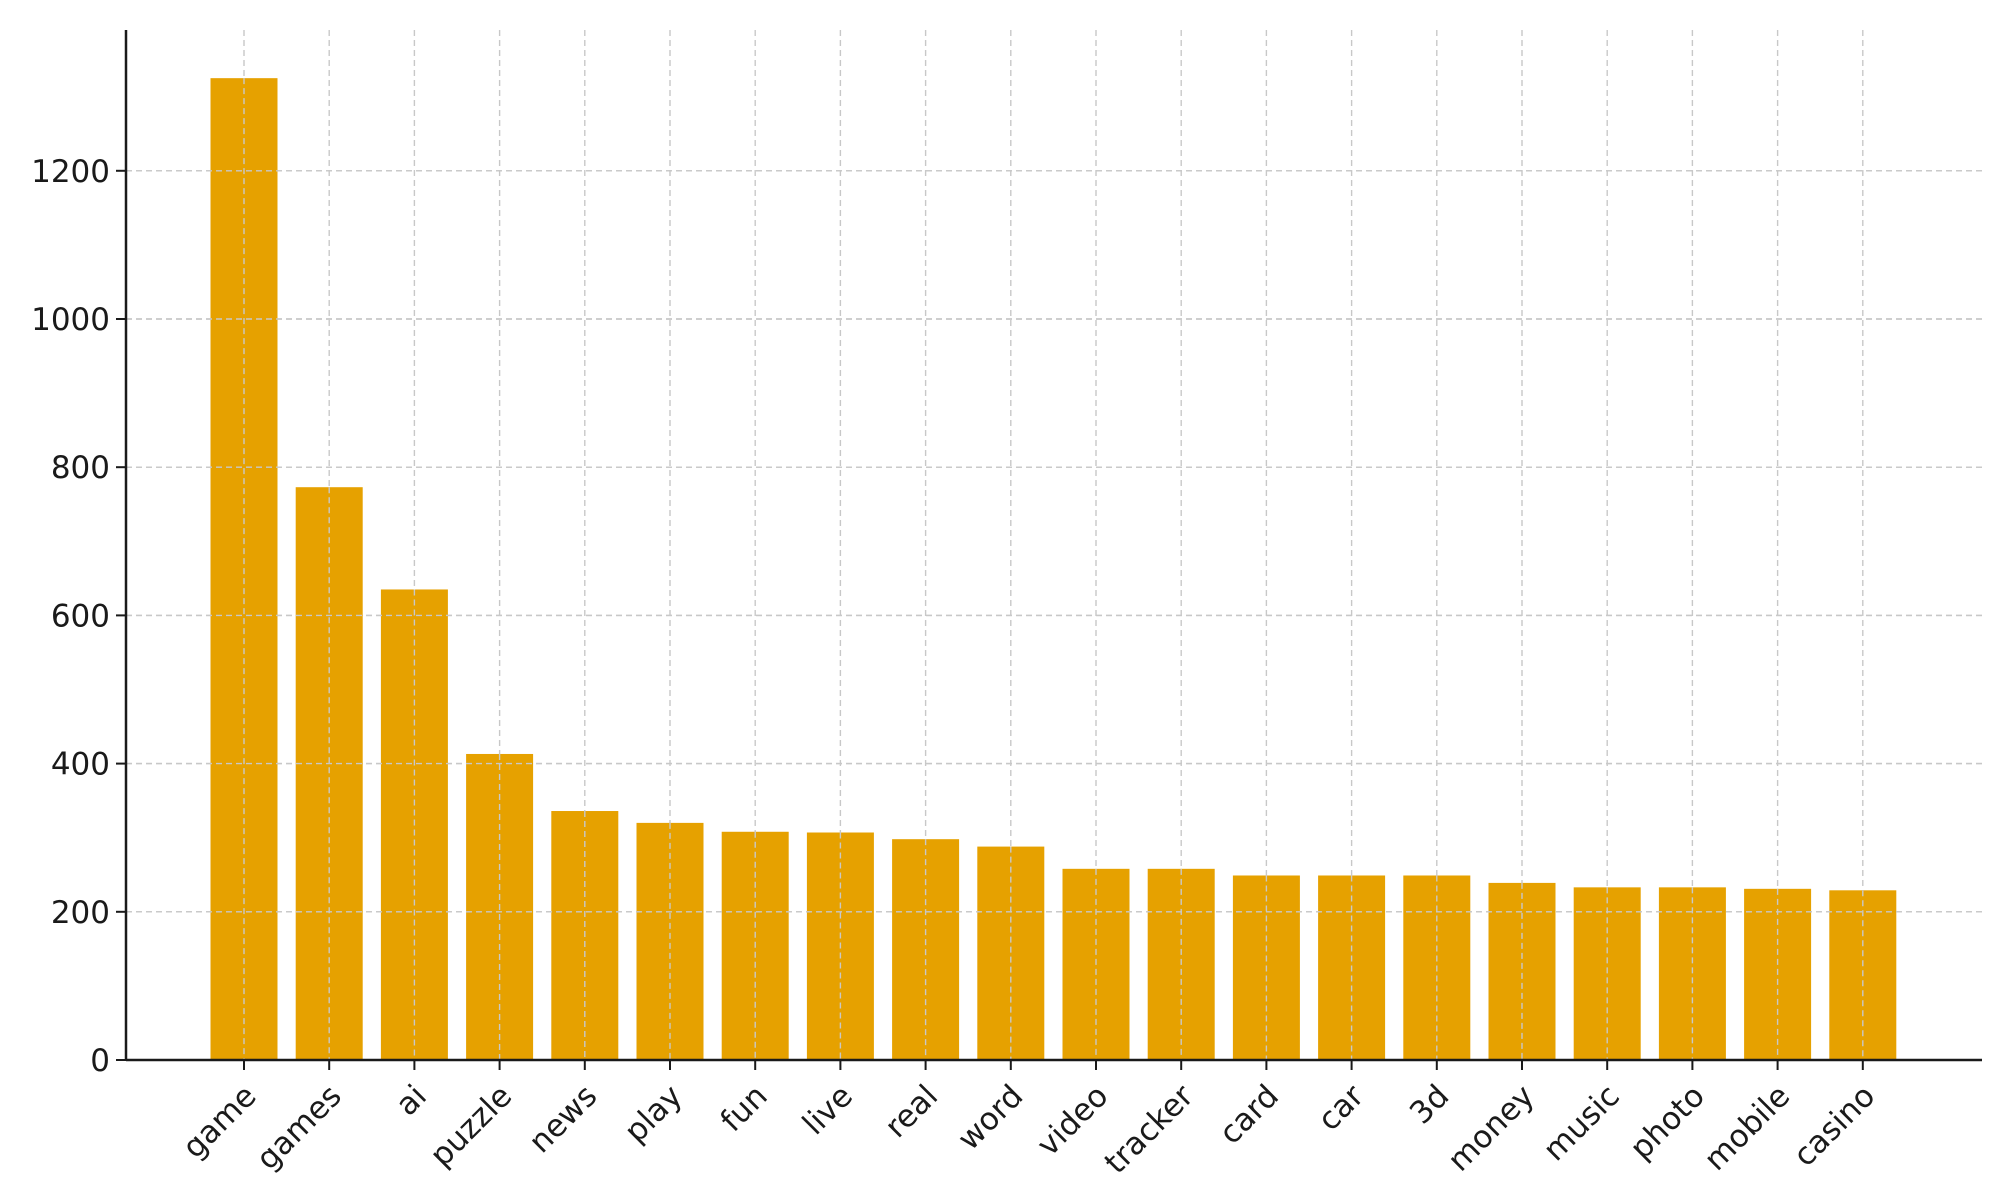 The image size is (2000, 1200). What do you see at coordinates (1248, 1114) in the screenshot?
I see `x-tick-label-card: card` at bounding box center [1248, 1114].